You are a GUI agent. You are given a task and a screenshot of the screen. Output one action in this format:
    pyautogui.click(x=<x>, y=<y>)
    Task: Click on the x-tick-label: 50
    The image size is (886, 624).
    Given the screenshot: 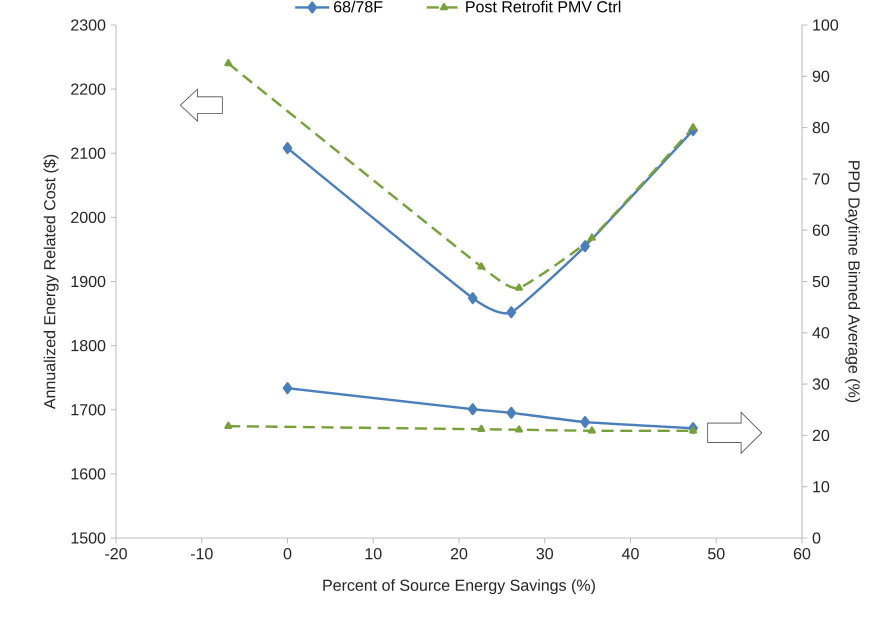 What is the action you would take?
    pyautogui.click(x=716, y=554)
    